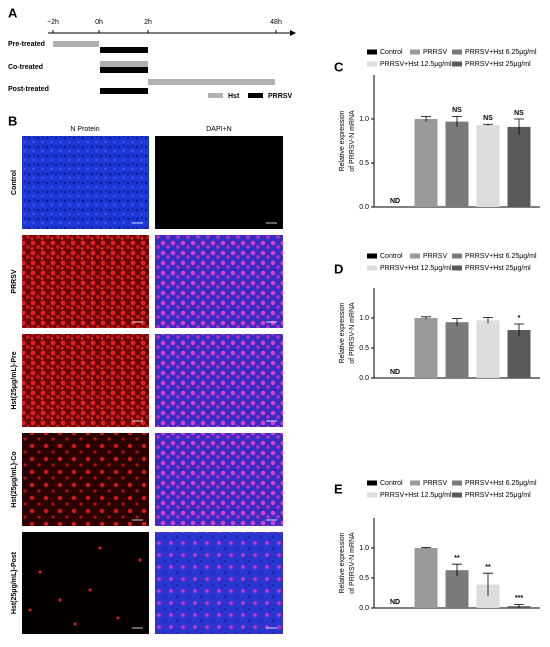 The width and height of the screenshot is (550, 647). Describe the element at coordinates (28, 89) in the screenshot. I see `timeline-row-label: Post-treated` at that location.